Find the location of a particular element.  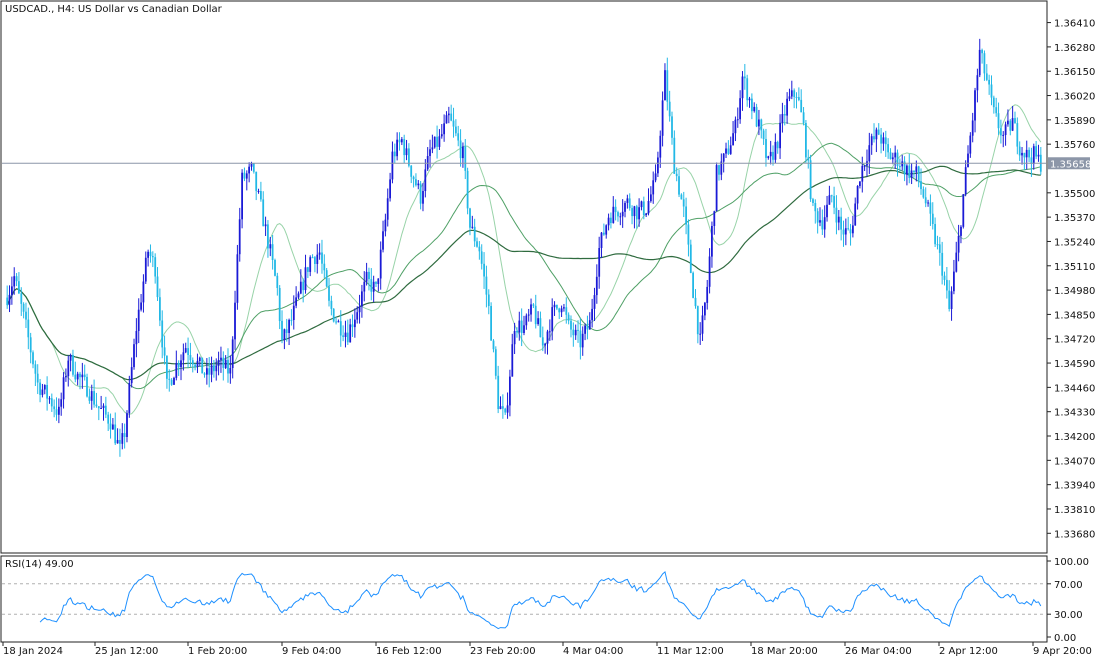

rsi-pane: 100.00 70.00 30.00 0.00 is located at coordinates (545, 600).